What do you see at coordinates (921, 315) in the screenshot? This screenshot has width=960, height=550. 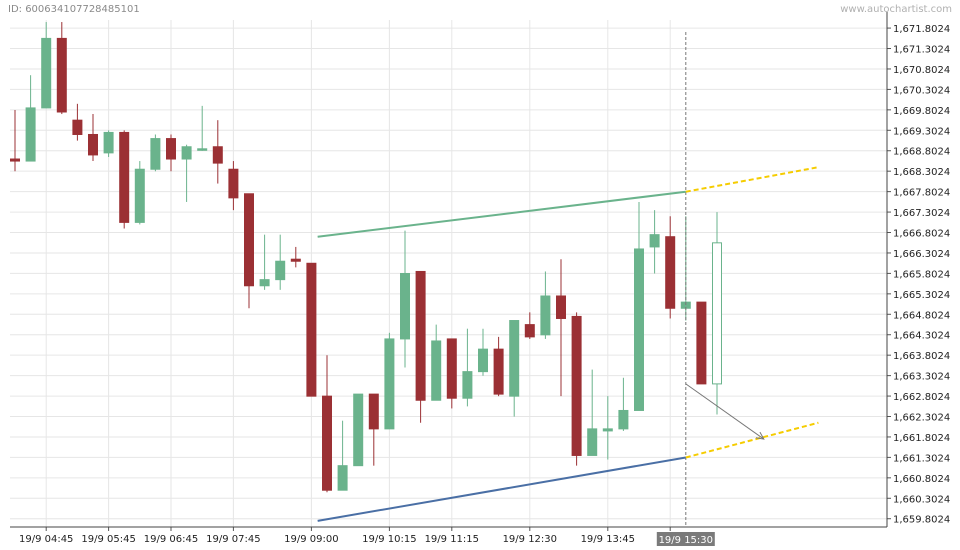 I see `y-tick-label: 1,664.8024` at bounding box center [921, 315].